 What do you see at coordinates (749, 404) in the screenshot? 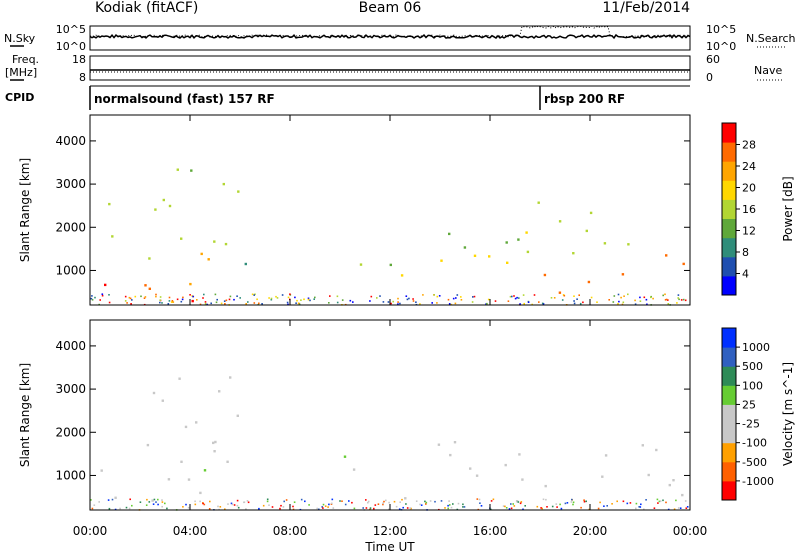
I see `colorbar-tick-label: 25` at bounding box center [749, 404].